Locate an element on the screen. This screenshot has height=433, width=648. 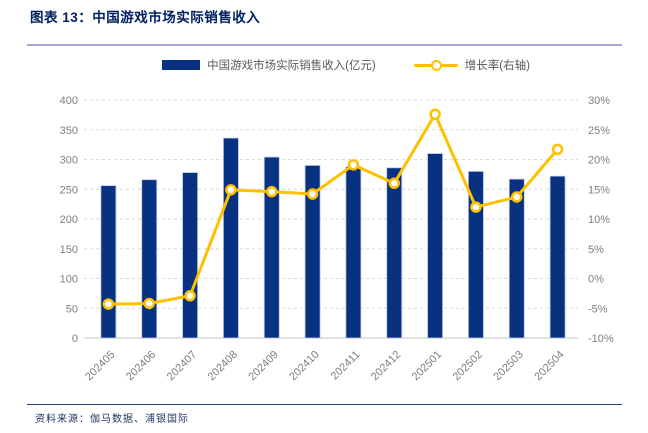
right-axis-tick-label: 5% is located at coordinates (596, 250).